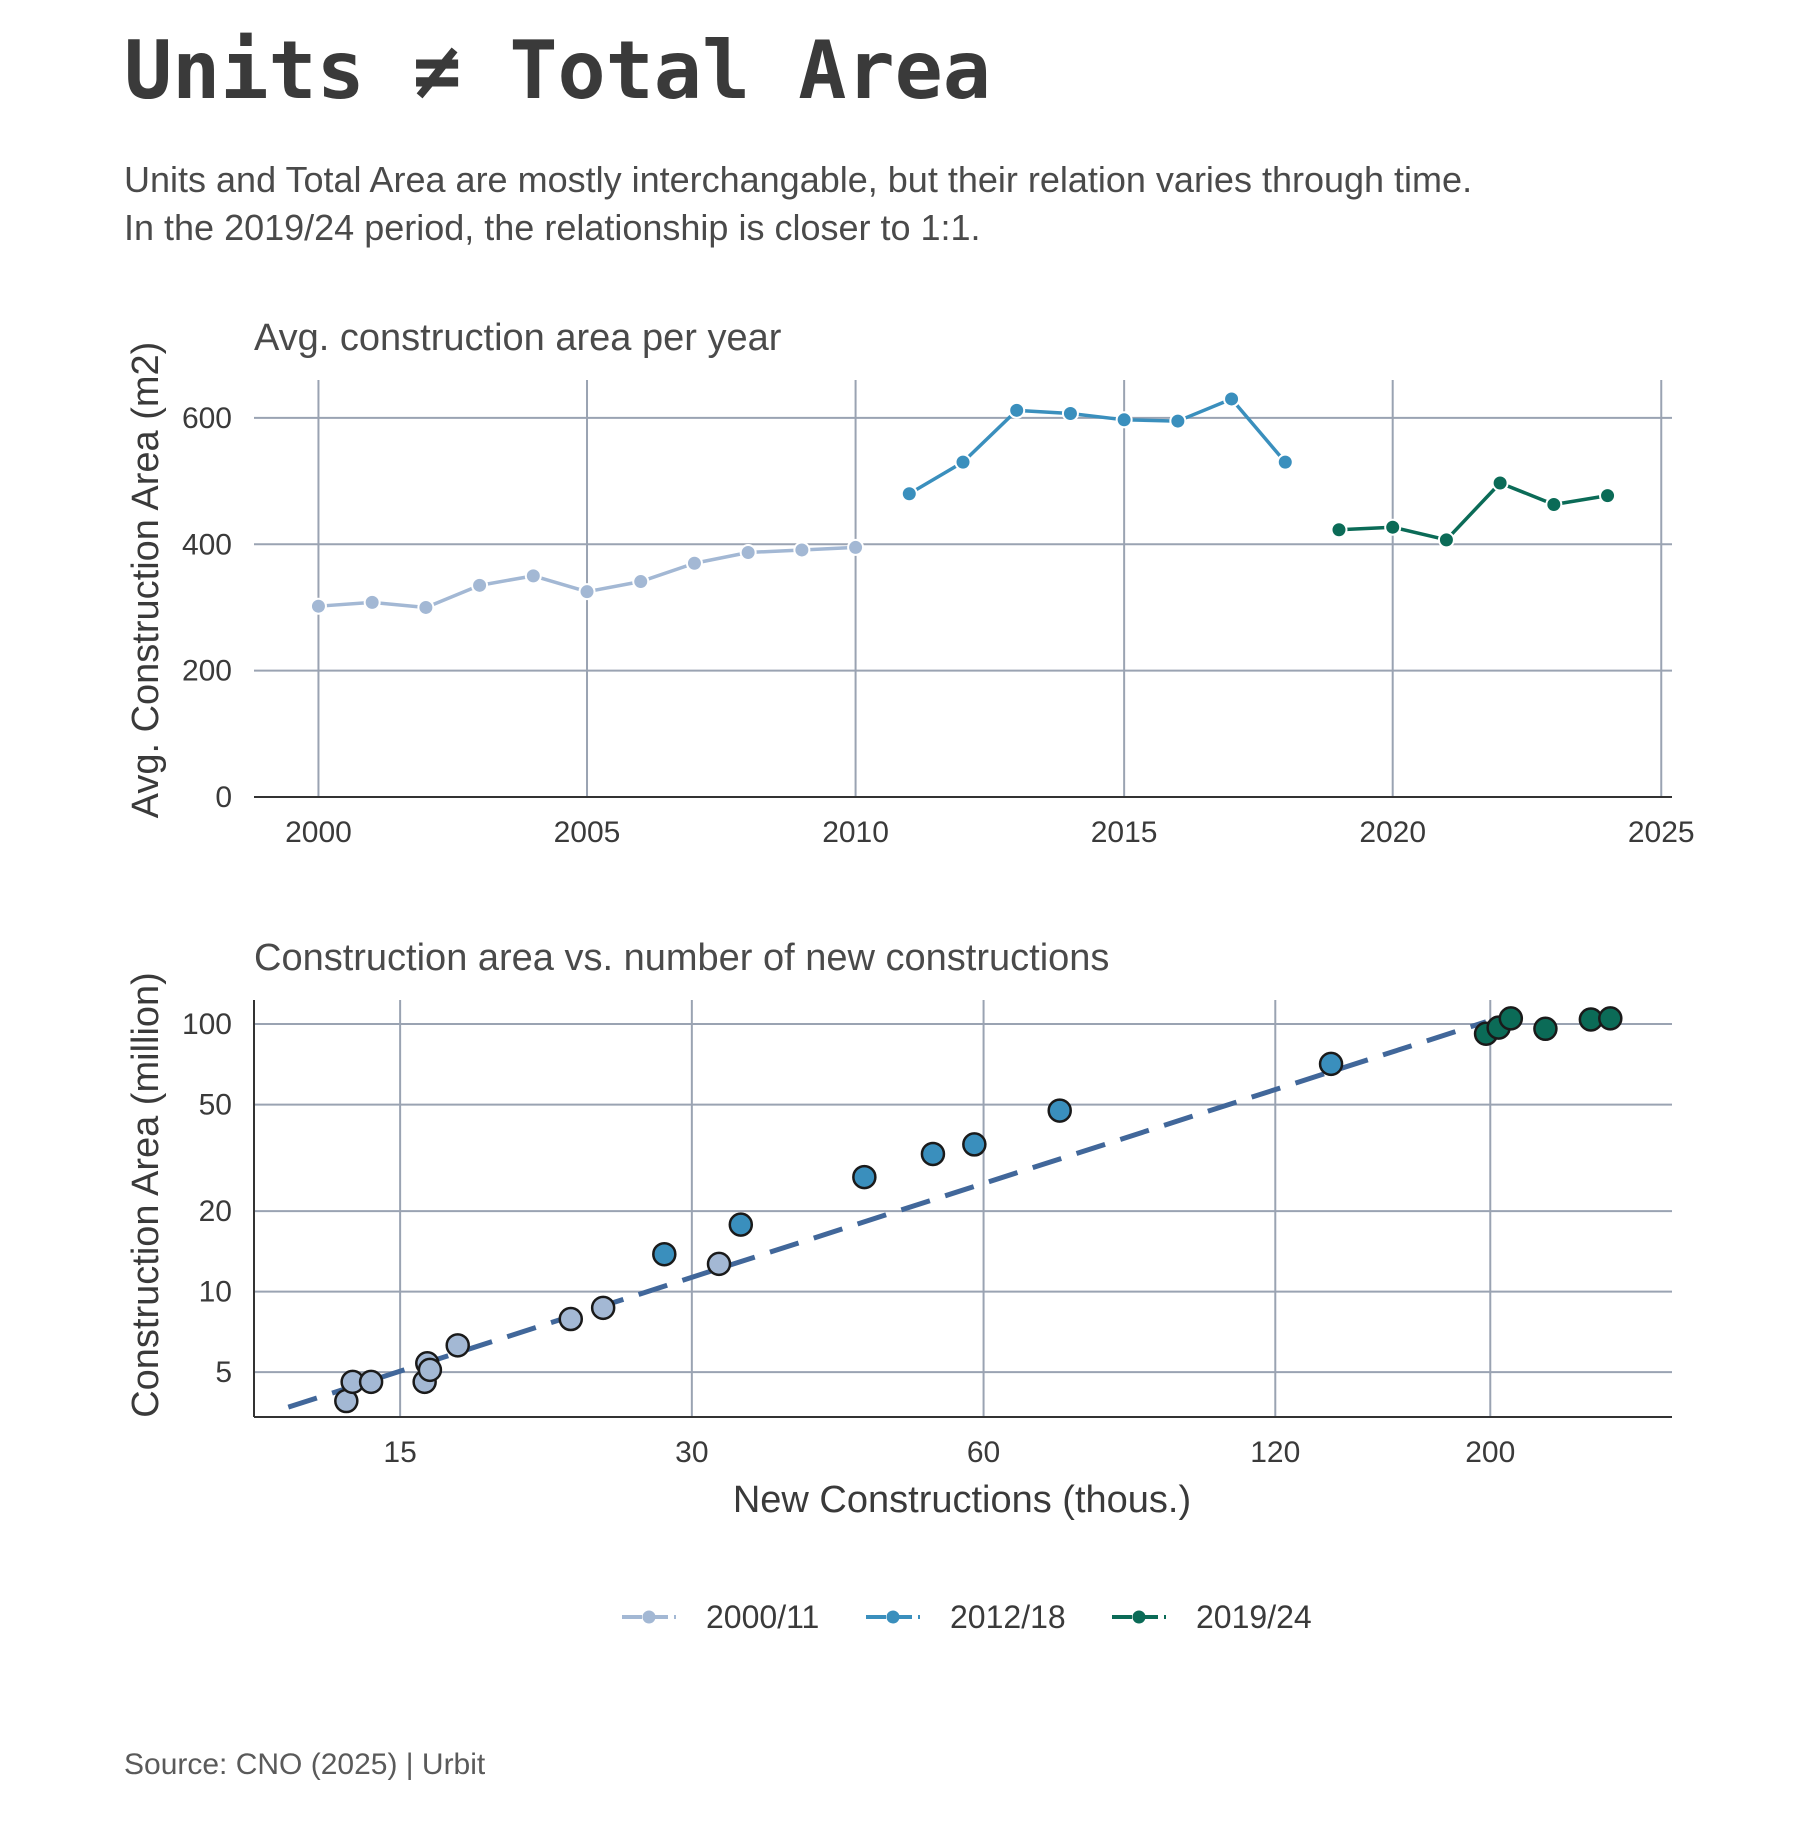  I want to click on line-chart-x-tick-label: 2015, so click(1124, 832).